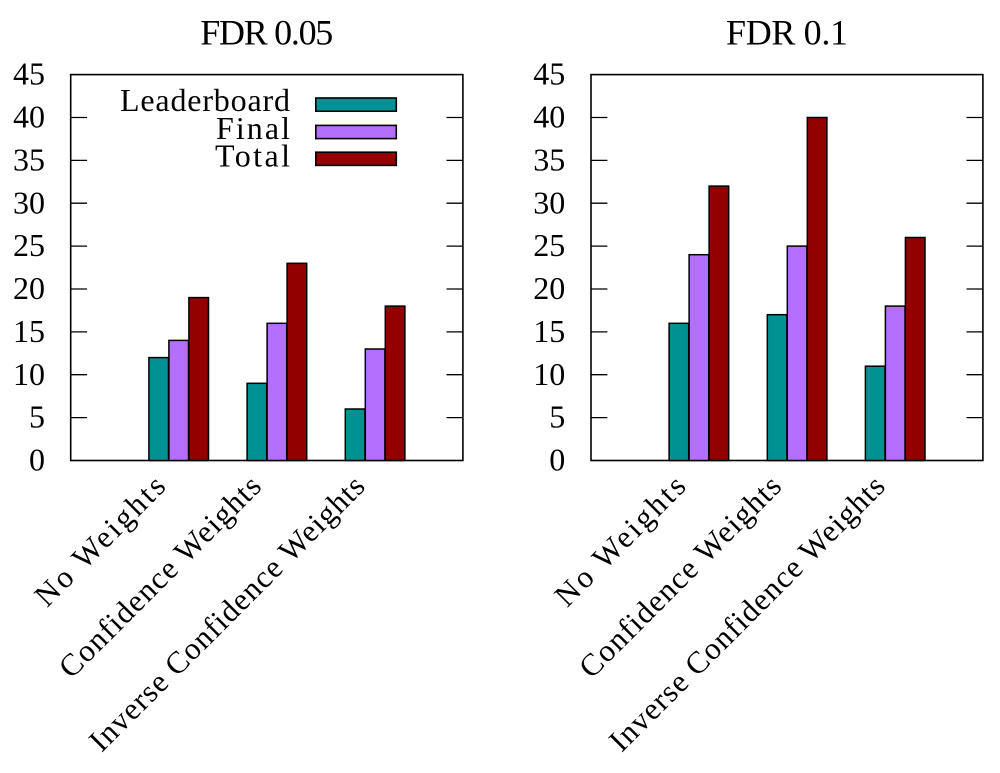  What do you see at coordinates (252, 156) in the screenshot?
I see `svg-text: Total` at bounding box center [252, 156].